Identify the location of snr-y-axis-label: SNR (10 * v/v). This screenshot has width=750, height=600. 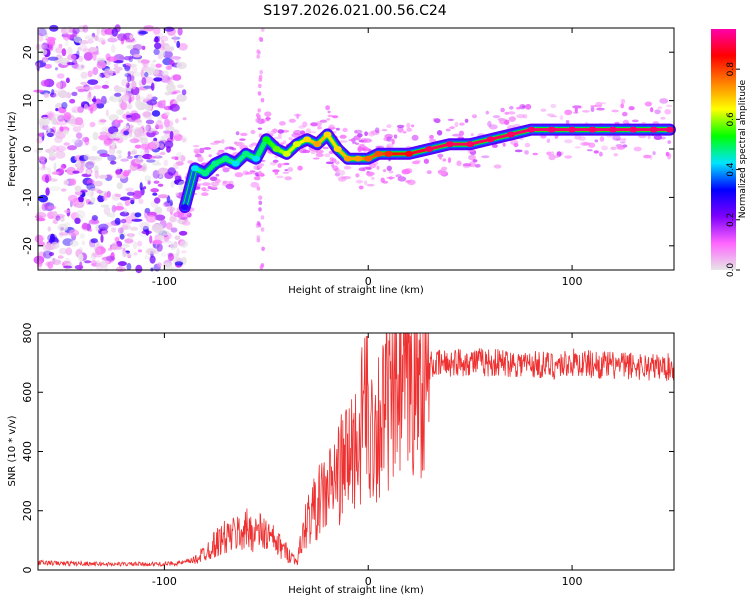
(12, 450).